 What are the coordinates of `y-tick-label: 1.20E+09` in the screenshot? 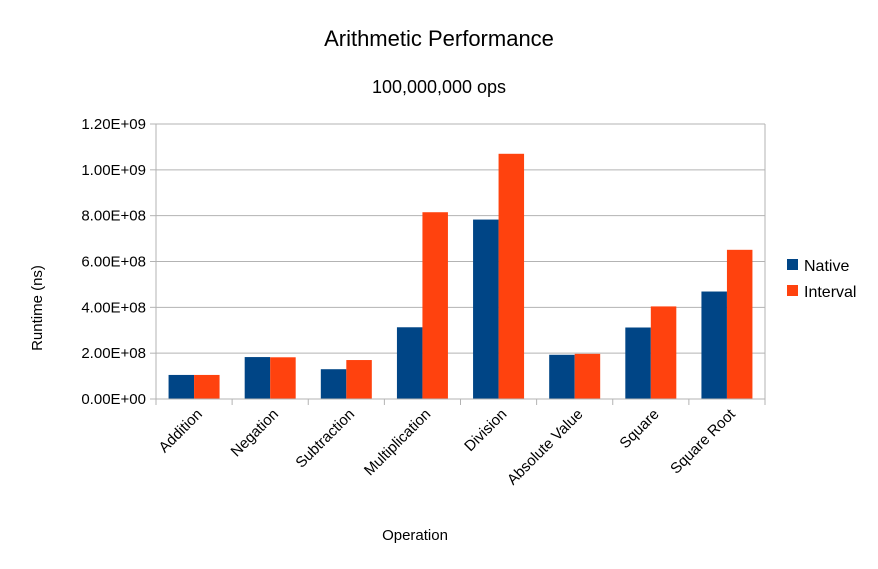 It's located at (113, 124).